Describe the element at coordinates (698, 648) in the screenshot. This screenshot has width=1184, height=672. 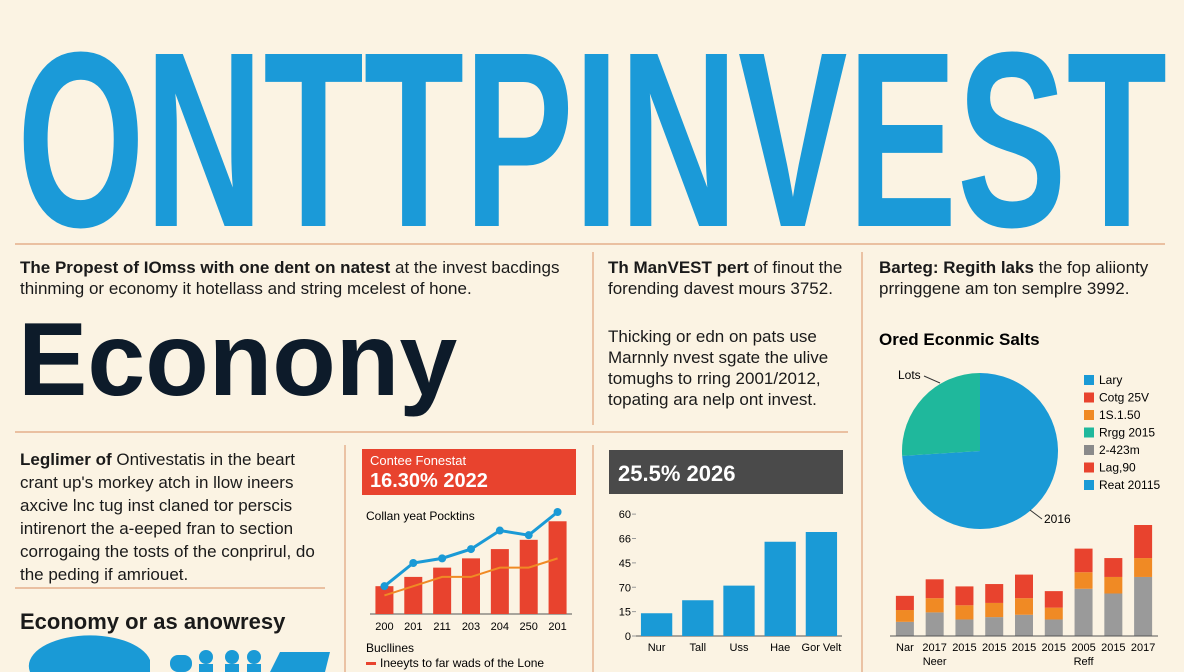
I see `x-tick-label: Tall` at that location.